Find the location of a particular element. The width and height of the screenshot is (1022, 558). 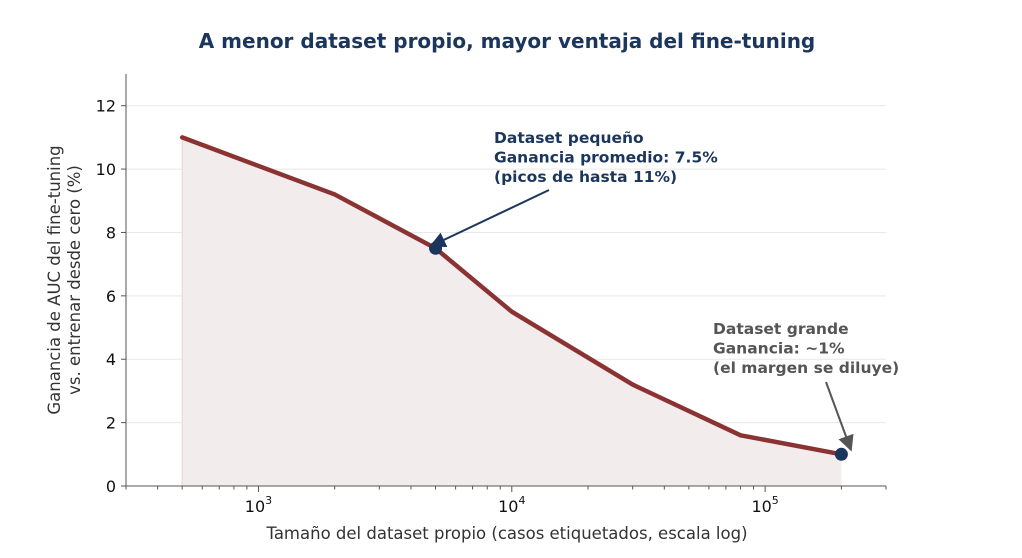

x-tick-label: 10⁴ is located at coordinates (511, 505).